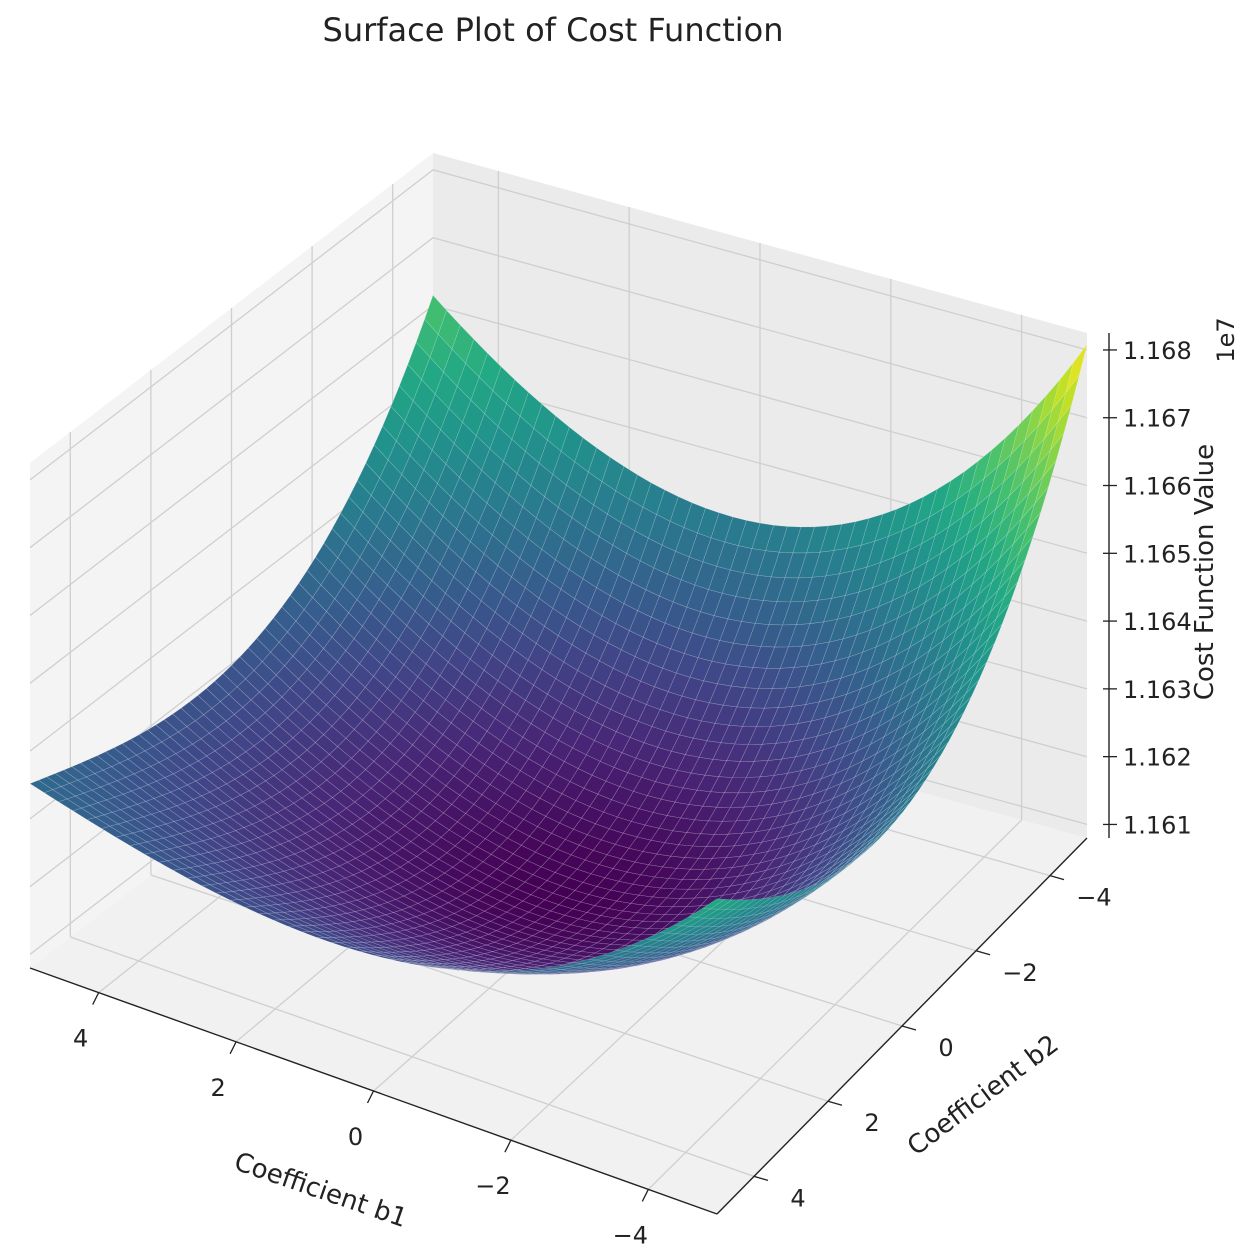  What do you see at coordinates (1157, 487) in the screenshot?
I see `z-tick-label: 1.166` at bounding box center [1157, 487].